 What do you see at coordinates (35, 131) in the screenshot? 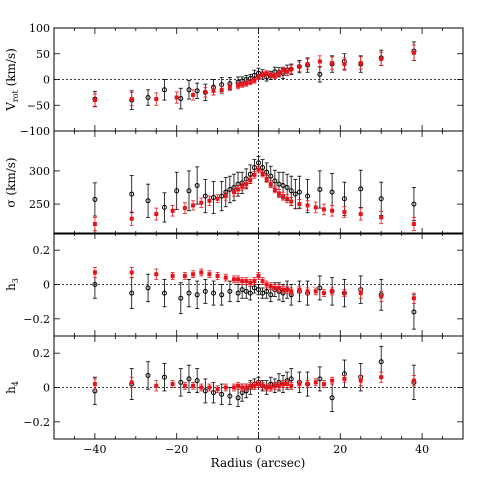
I see `y-tick-label: −100` at bounding box center [35, 131].